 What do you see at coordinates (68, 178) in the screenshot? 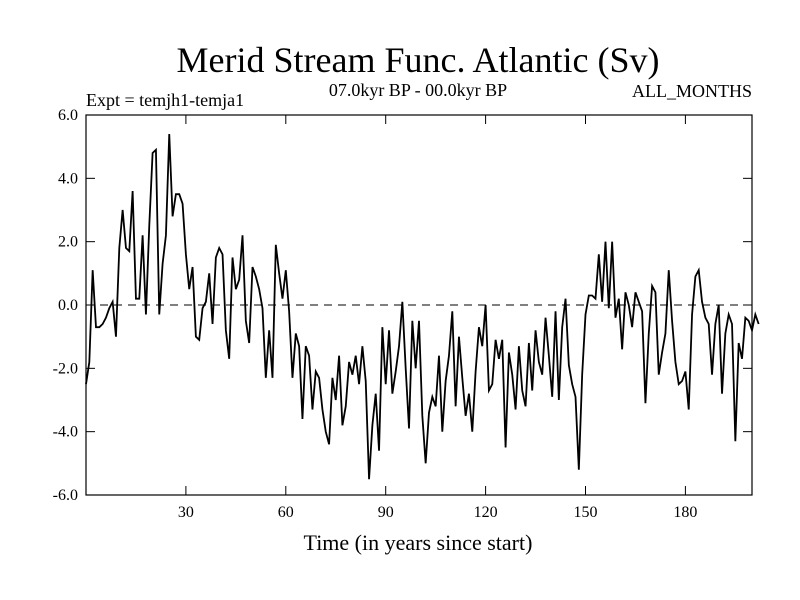
I see `y-tick-label: 4.0` at bounding box center [68, 178].